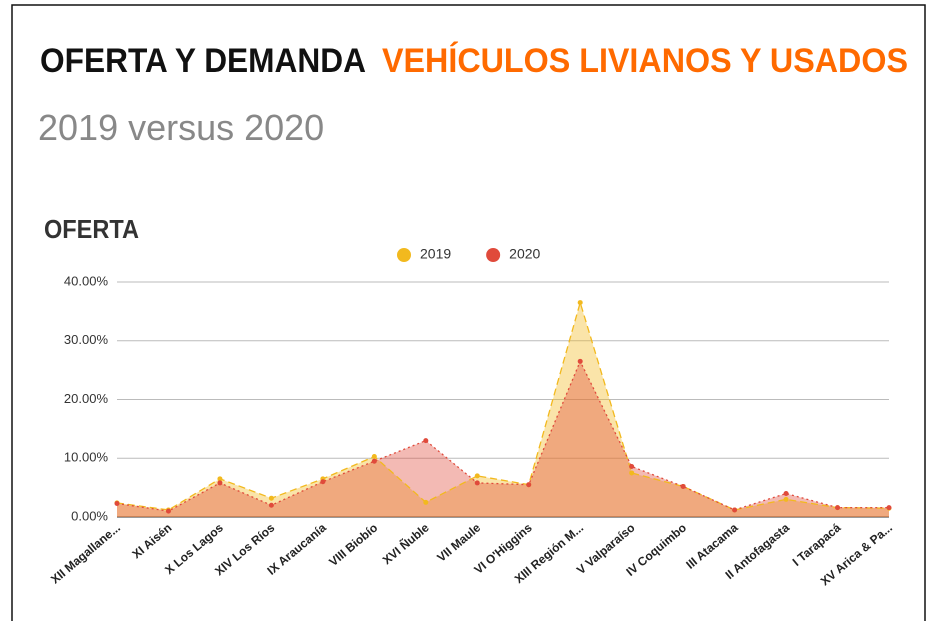  What do you see at coordinates (203, 61) in the screenshot?
I see `chart-title: OFERTA Y DEMANDA` at bounding box center [203, 61].